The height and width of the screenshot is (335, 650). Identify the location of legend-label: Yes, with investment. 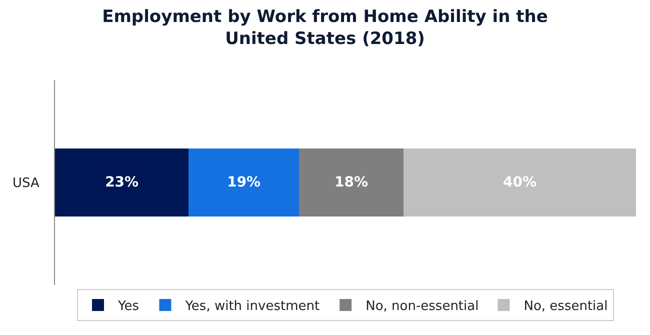
(252, 306).